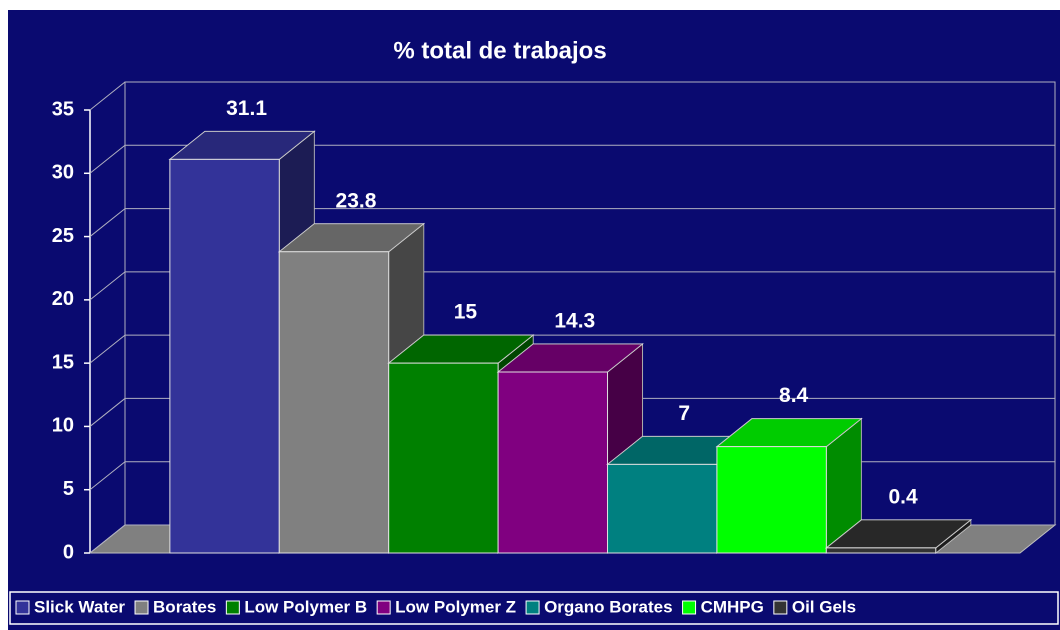  What do you see at coordinates (68, 552) in the screenshot?
I see `y-tick-label: 0` at bounding box center [68, 552].